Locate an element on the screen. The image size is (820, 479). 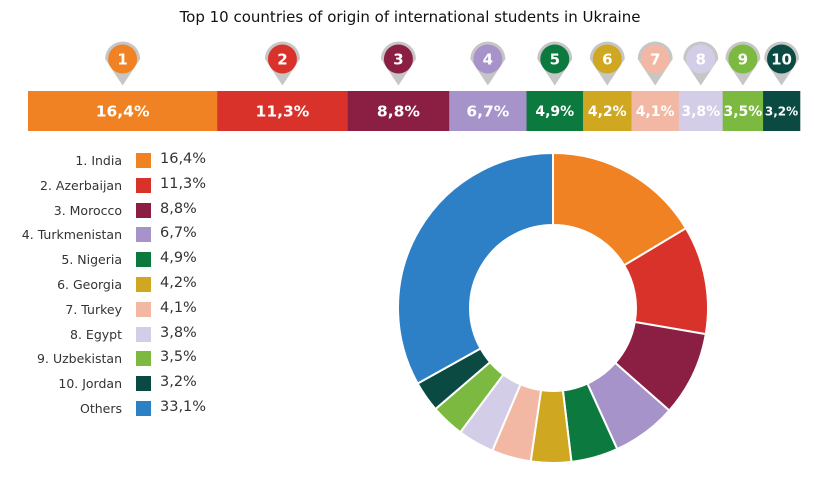
rank-number-1: 1 is located at coordinates (122, 60).